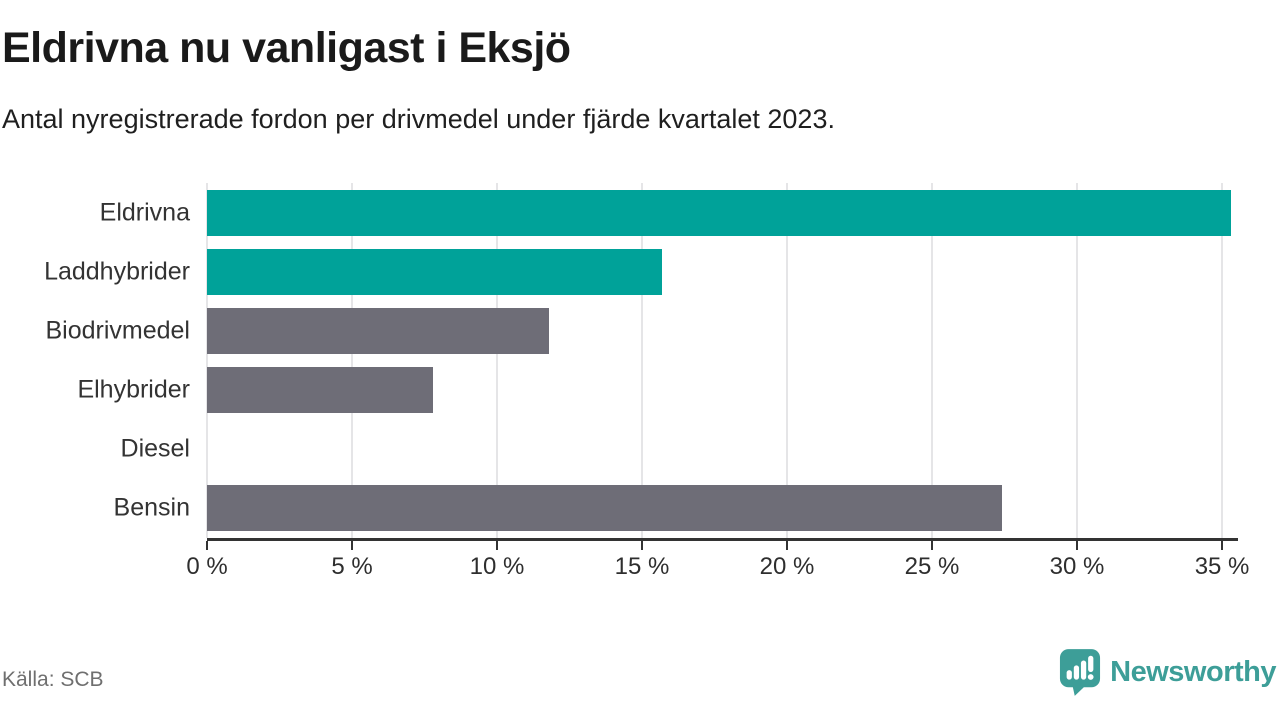 This screenshot has width=1280, height=720. I want to click on x-axis-tick-label: 35 %, so click(1222, 566).